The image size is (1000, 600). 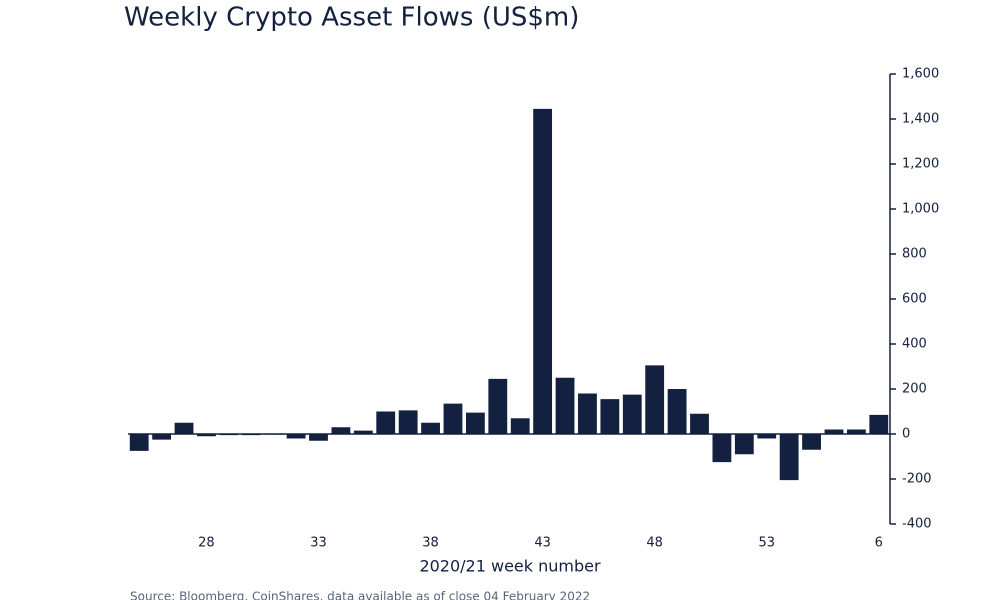 What do you see at coordinates (879, 543) in the screenshot?
I see `x-tick-label: 6` at bounding box center [879, 543].